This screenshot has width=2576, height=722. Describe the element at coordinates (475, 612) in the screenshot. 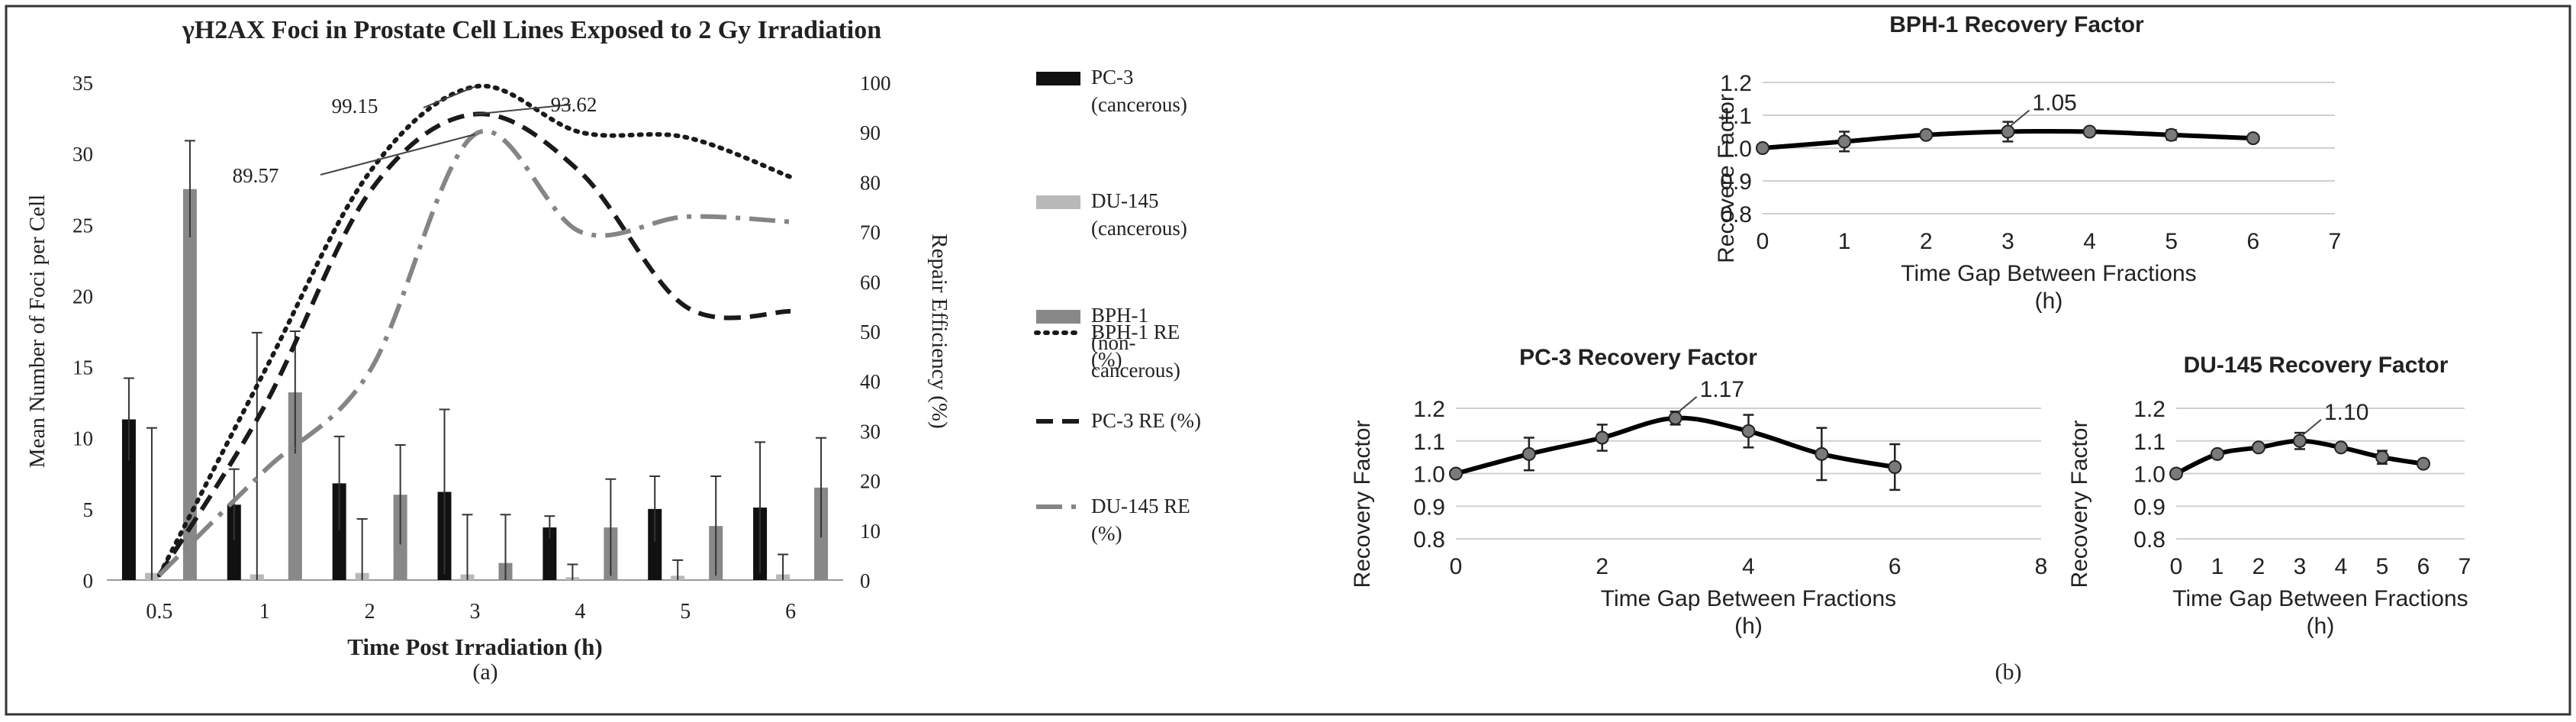

I see `x-tick-label: 3` at that location.